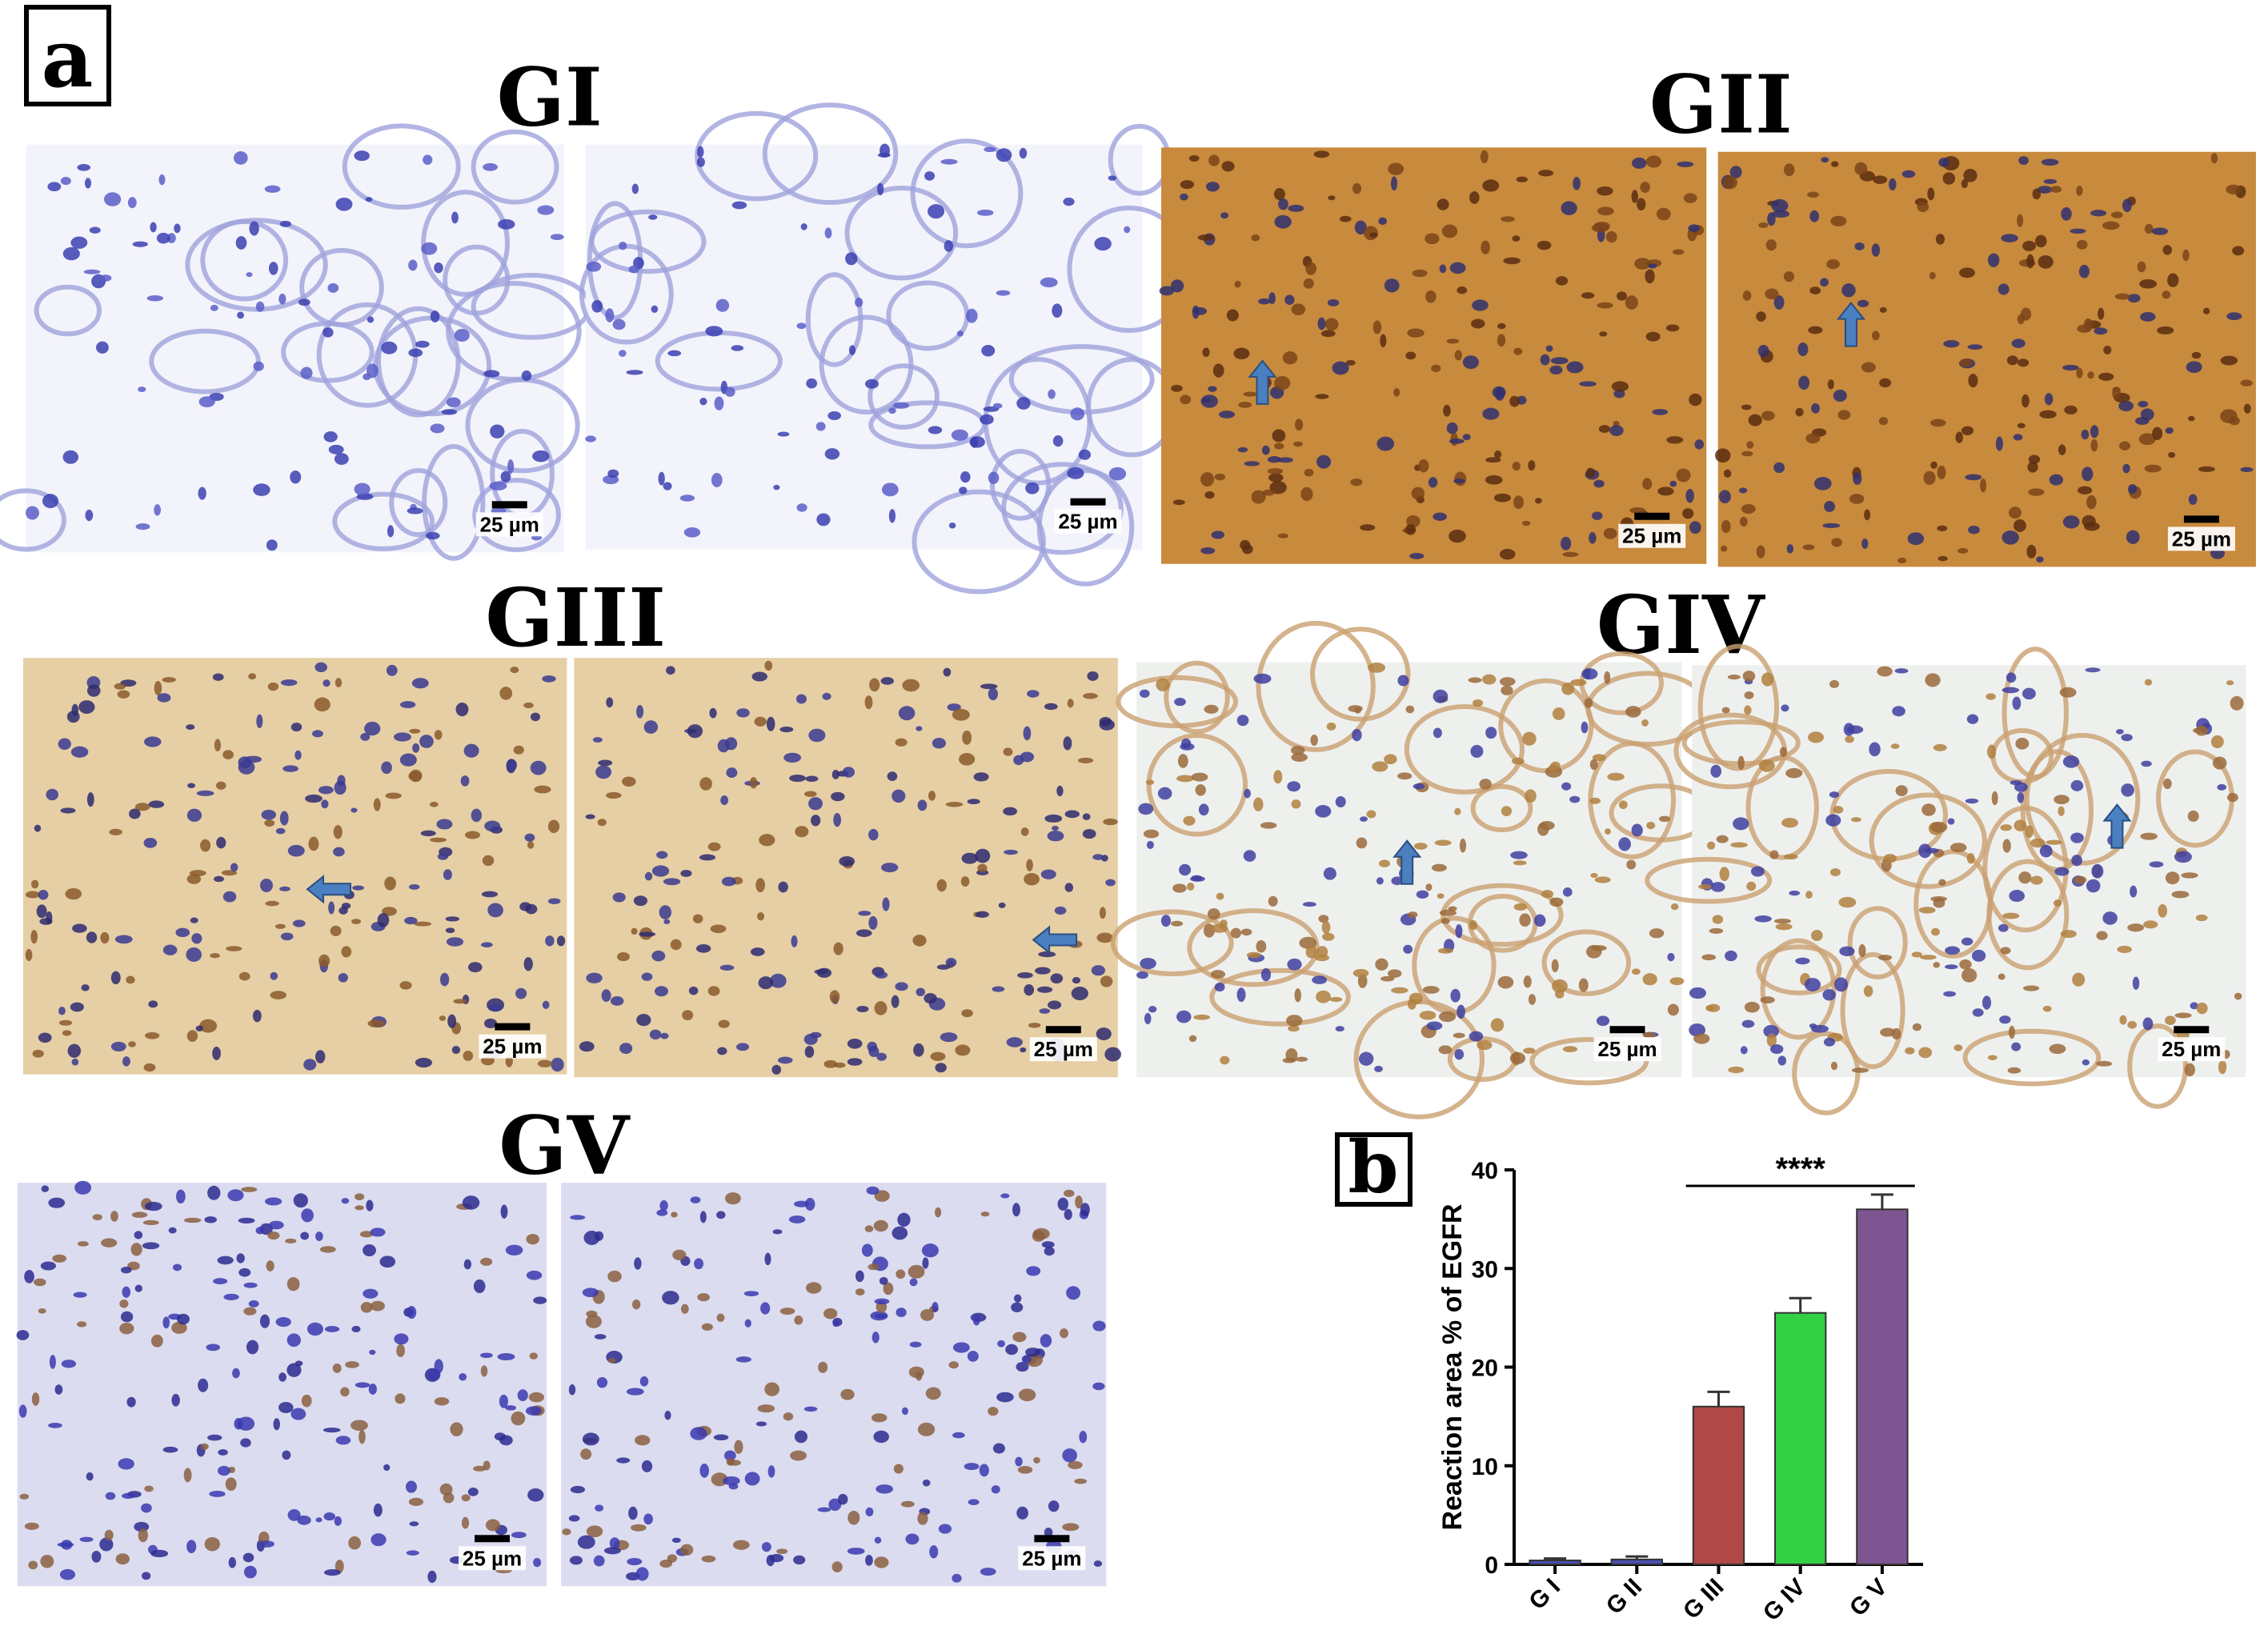 The width and height of the screenshot is (2268, 1650). What do you see at coordinates (1373, 1167) in the screenshot?
I see `panel-label: b` at bounding box center [1373, 1167].